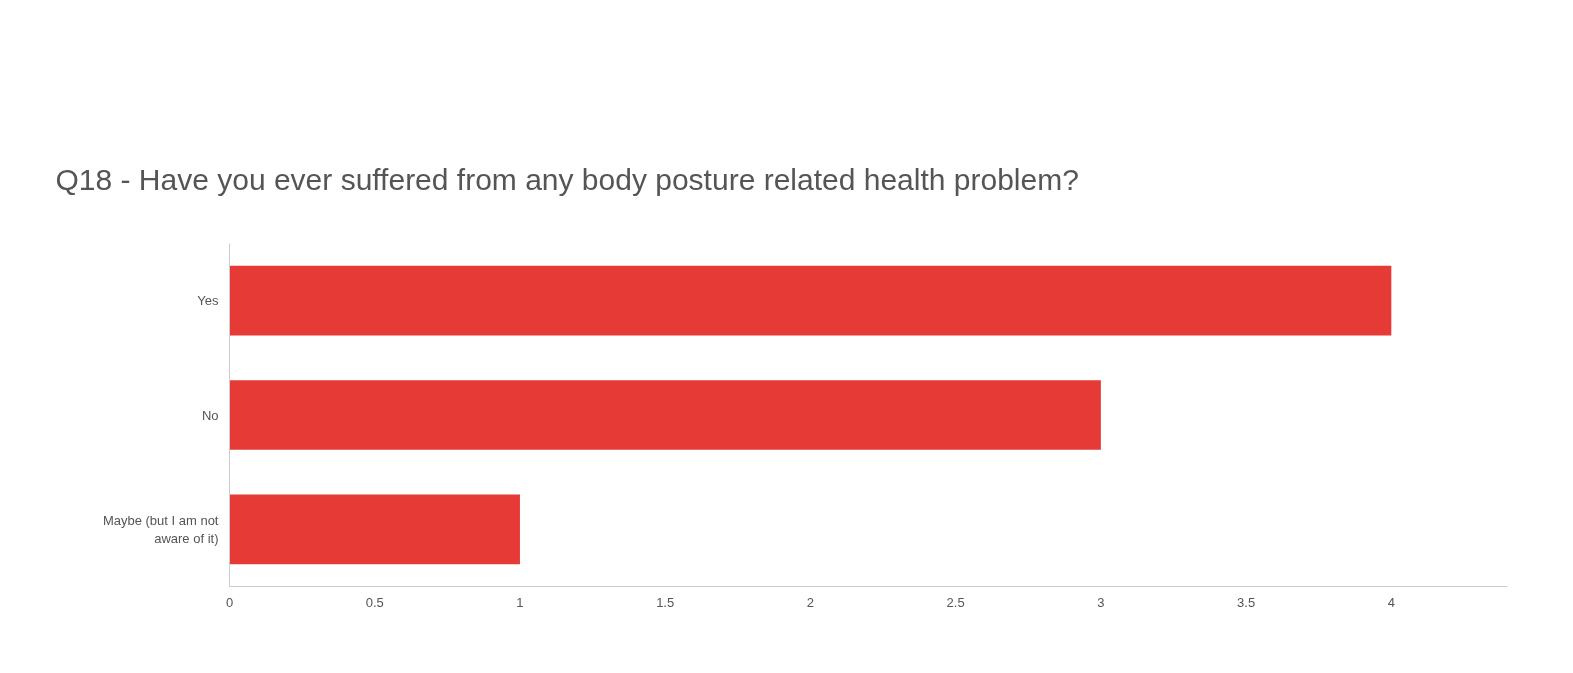 The width and height of the screenshot is (1573, 673). What do you see at coordinates (567, 179) in the screenshot?
I see `chart-title: Q18 - Have you ever suffered from any body posture related health problem?` at bounding box center [567, 179].